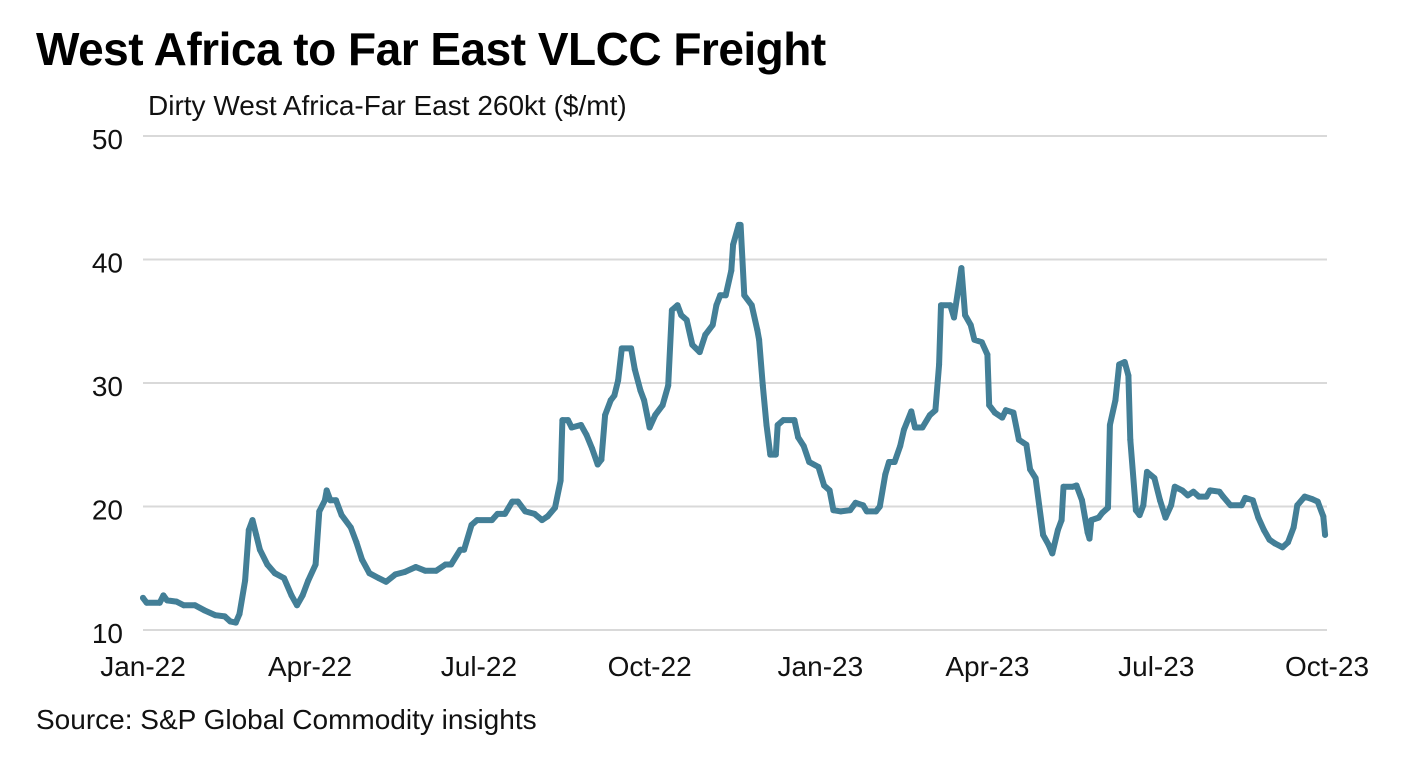 This screenshot has height=762, width=1426. What do you see at coordinates (107, 386) in the screenshot?
I see `y-axis-ticks: 10 20 30 40 50` at bounding box center [107, 386].